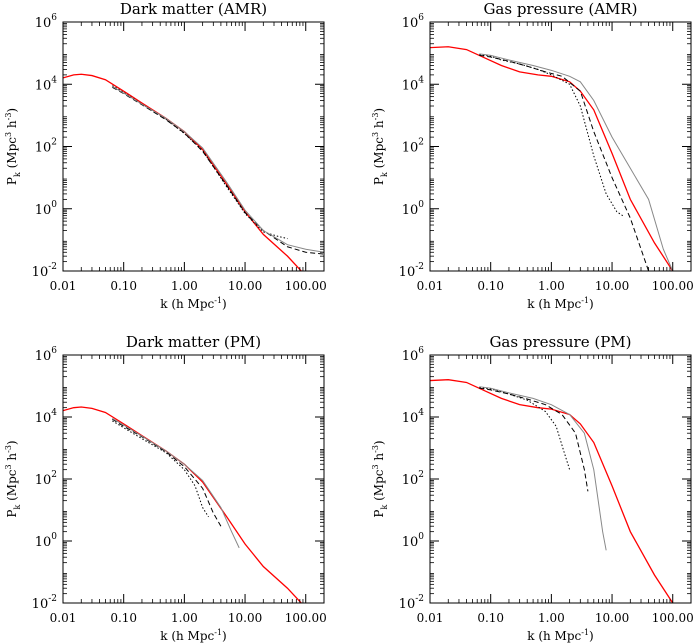  Describe the element at coordinates (560, 9) in the screenshot. I see `panel-title: Gas pressure (AMR)` at that location.